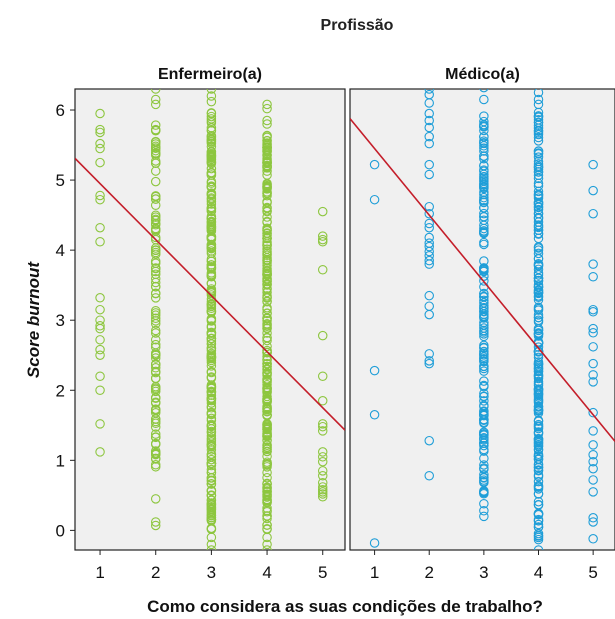 The height and width of the screenshot is (619, 615). What do you see at coordinates (33, 320) in the screenshot?
I see `y-axis-label: Score burnout` at bounding box center [33, 320].